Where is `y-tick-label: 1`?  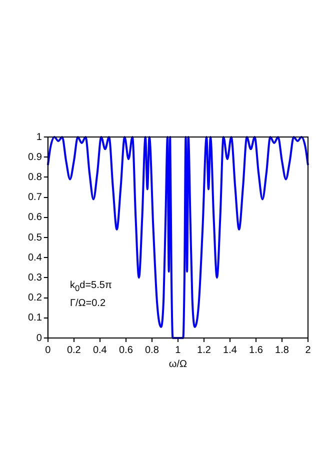
y-tick-label: 1 is located at coordinates (39, 137).